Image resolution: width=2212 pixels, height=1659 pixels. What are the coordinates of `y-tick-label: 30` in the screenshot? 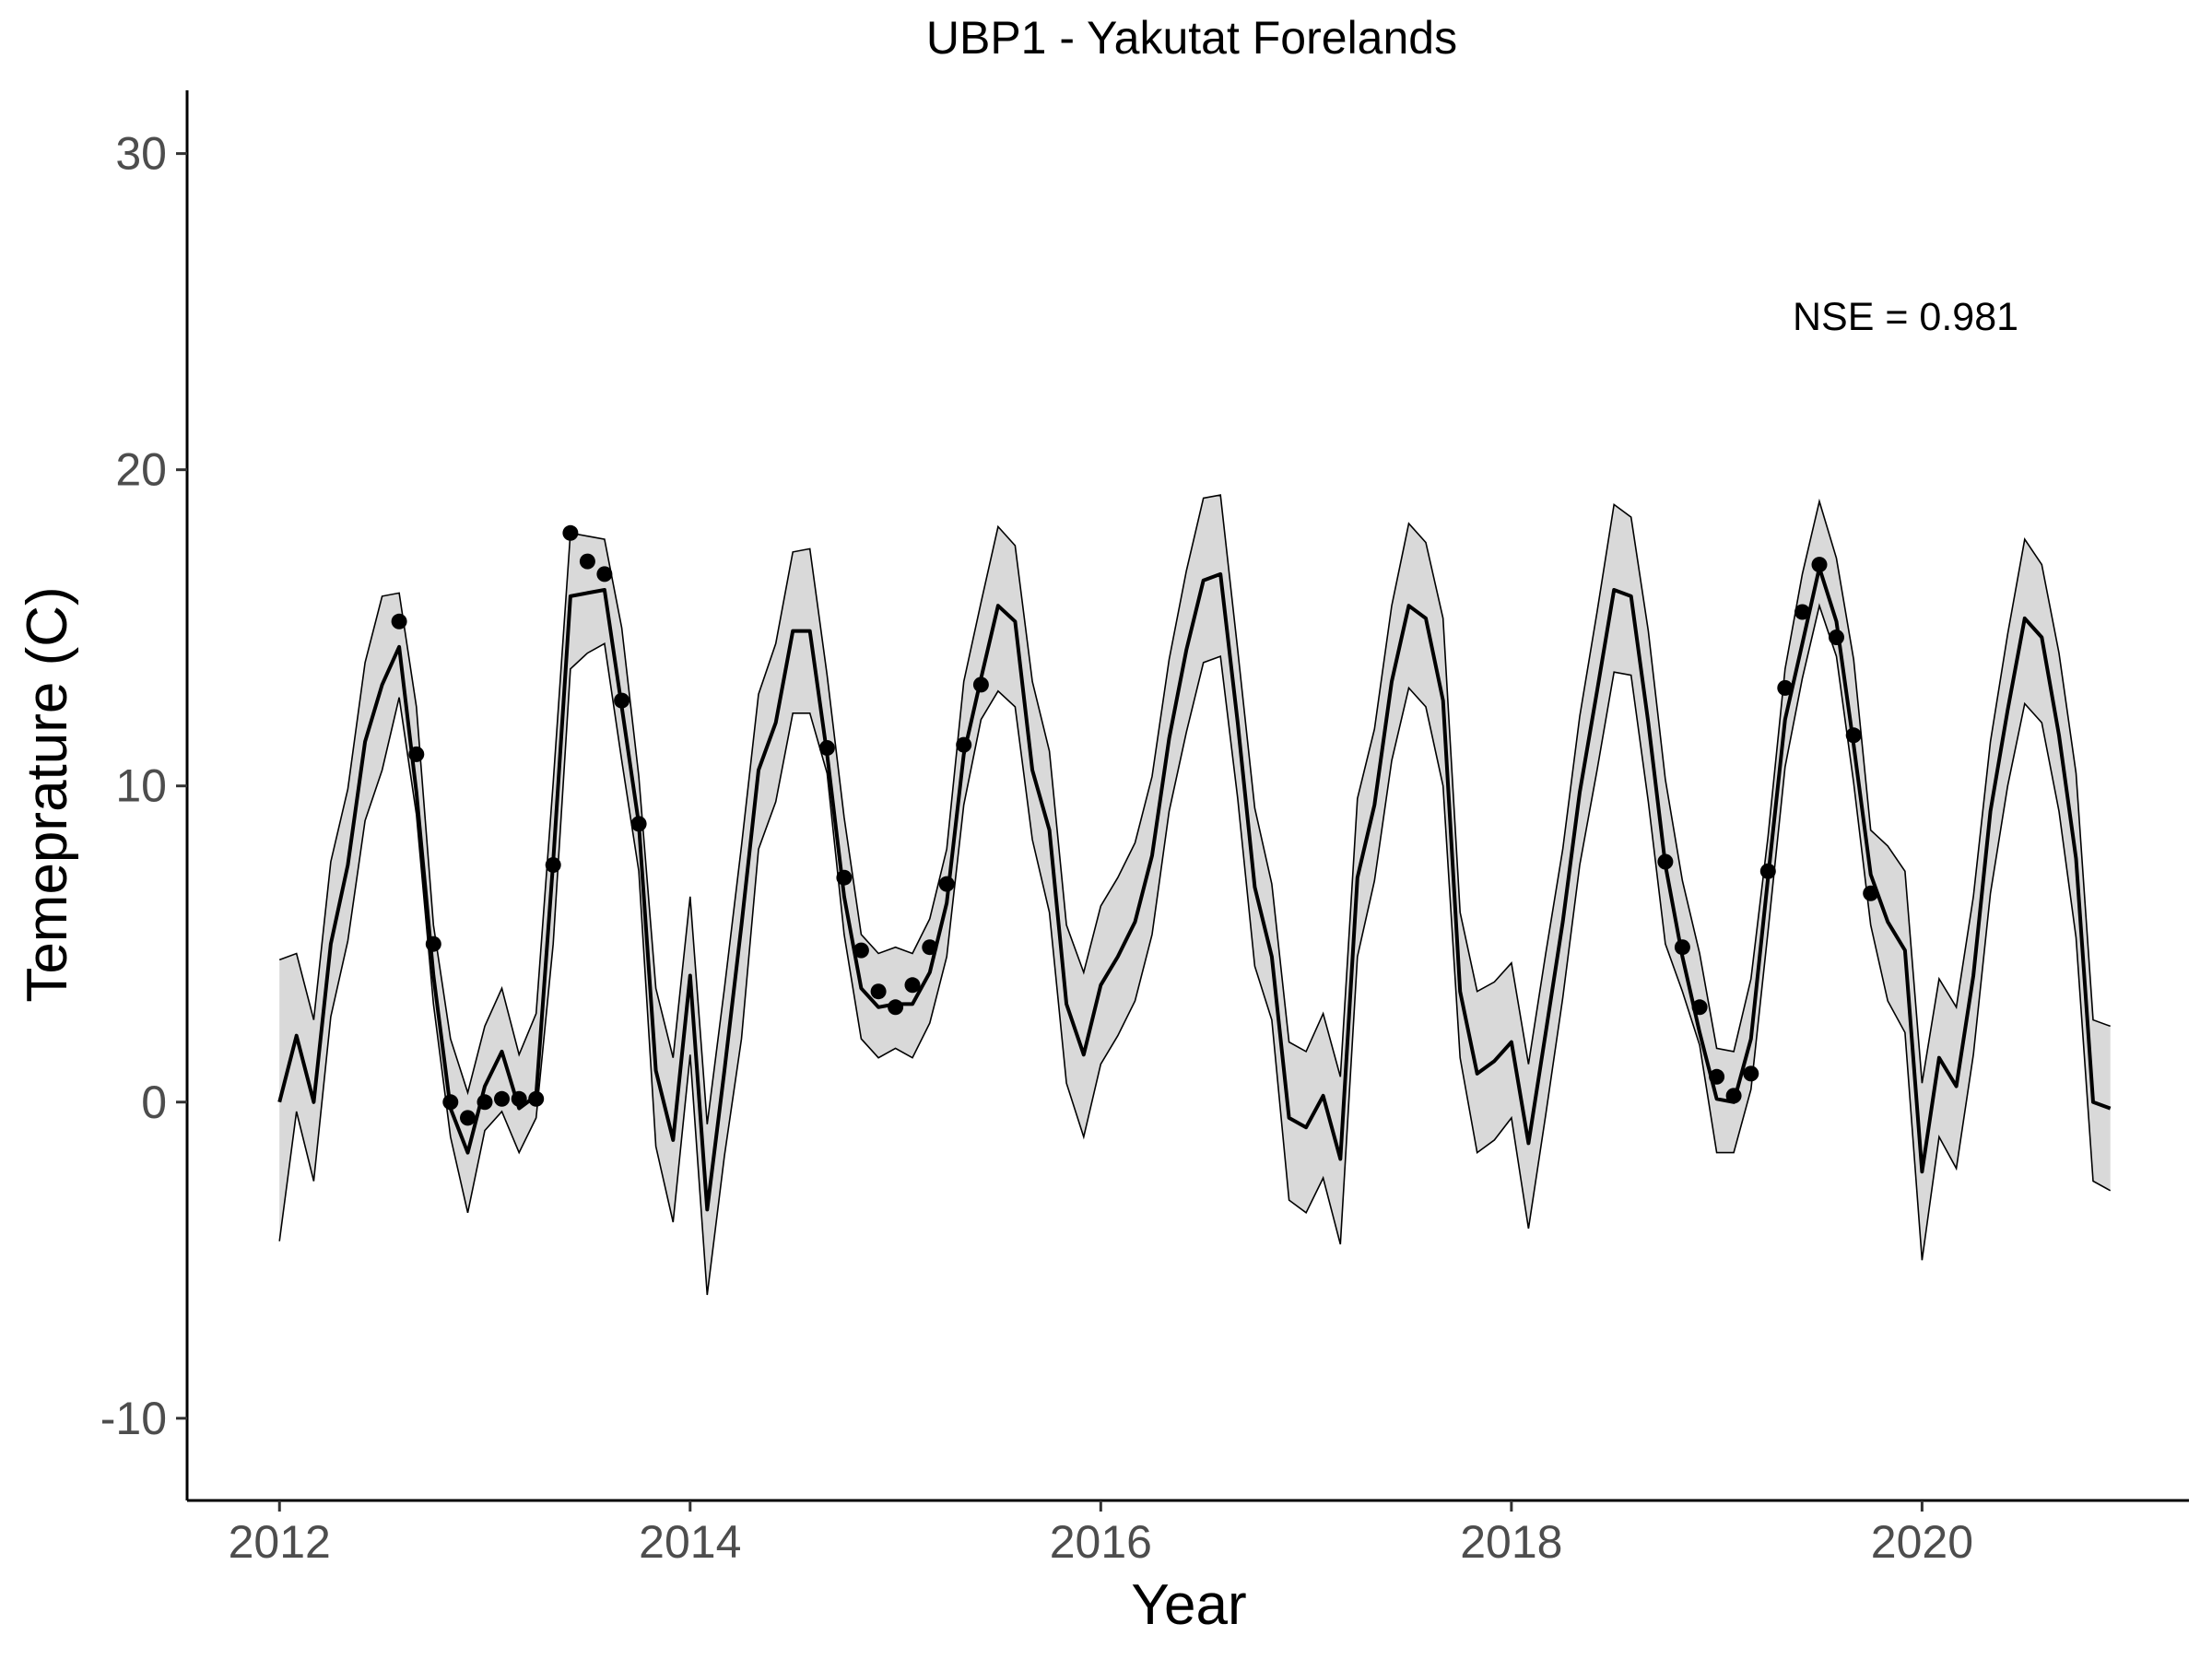 It's located at (141, 154).